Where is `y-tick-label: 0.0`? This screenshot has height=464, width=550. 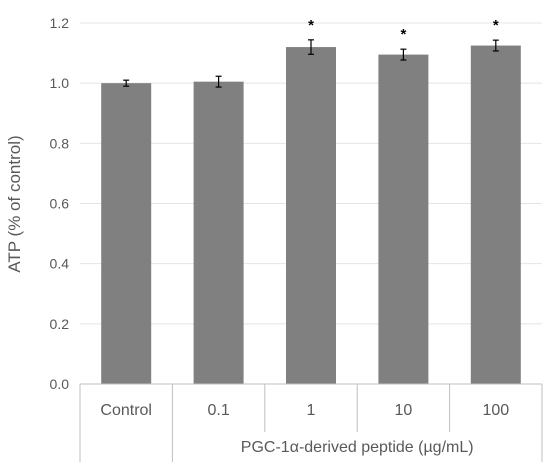
y-tick-label: 0.0 is located at coordinates (60, 384).